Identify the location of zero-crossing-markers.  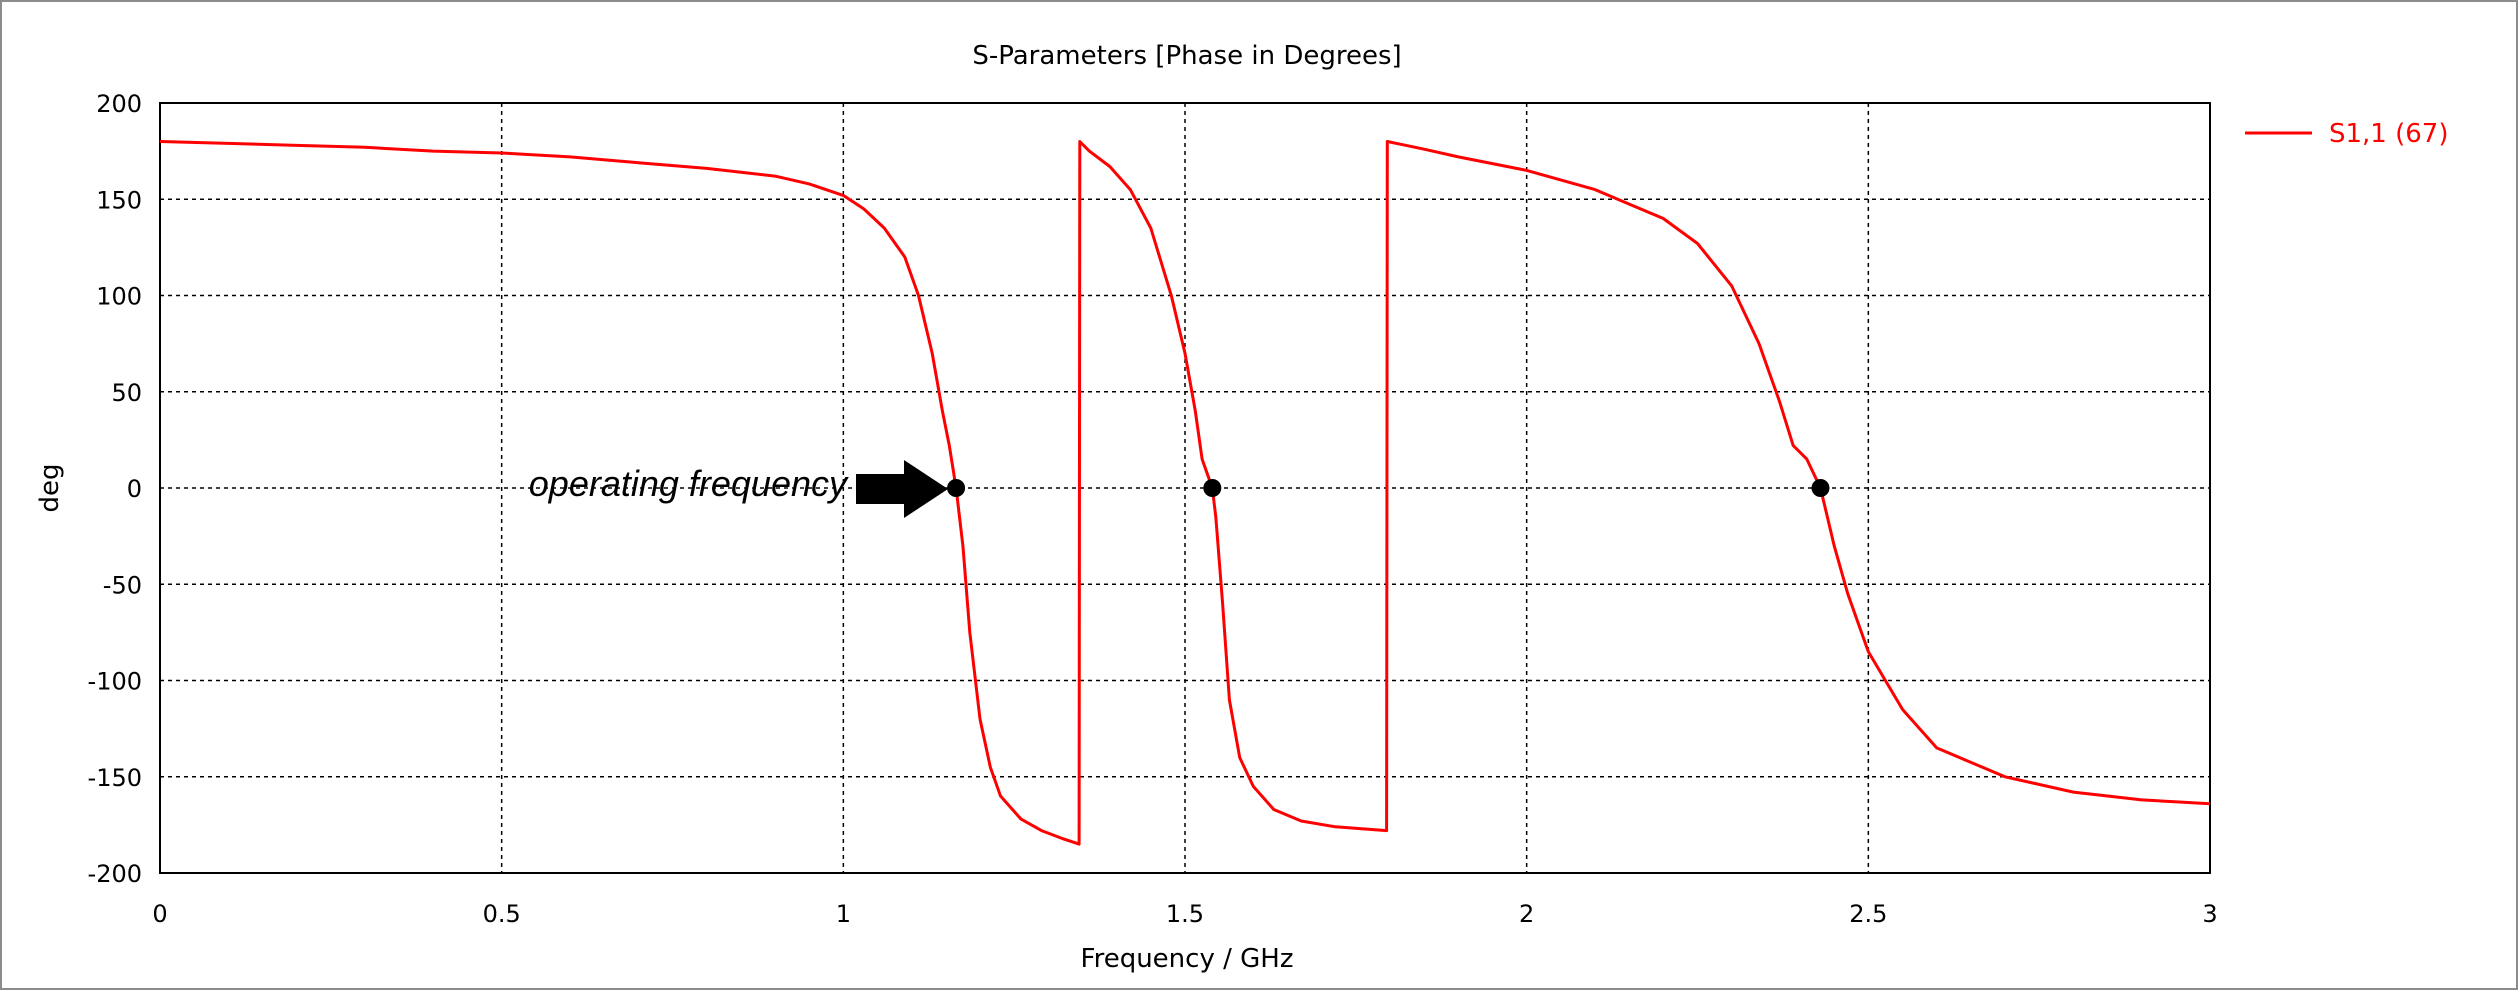
(1388, 488).